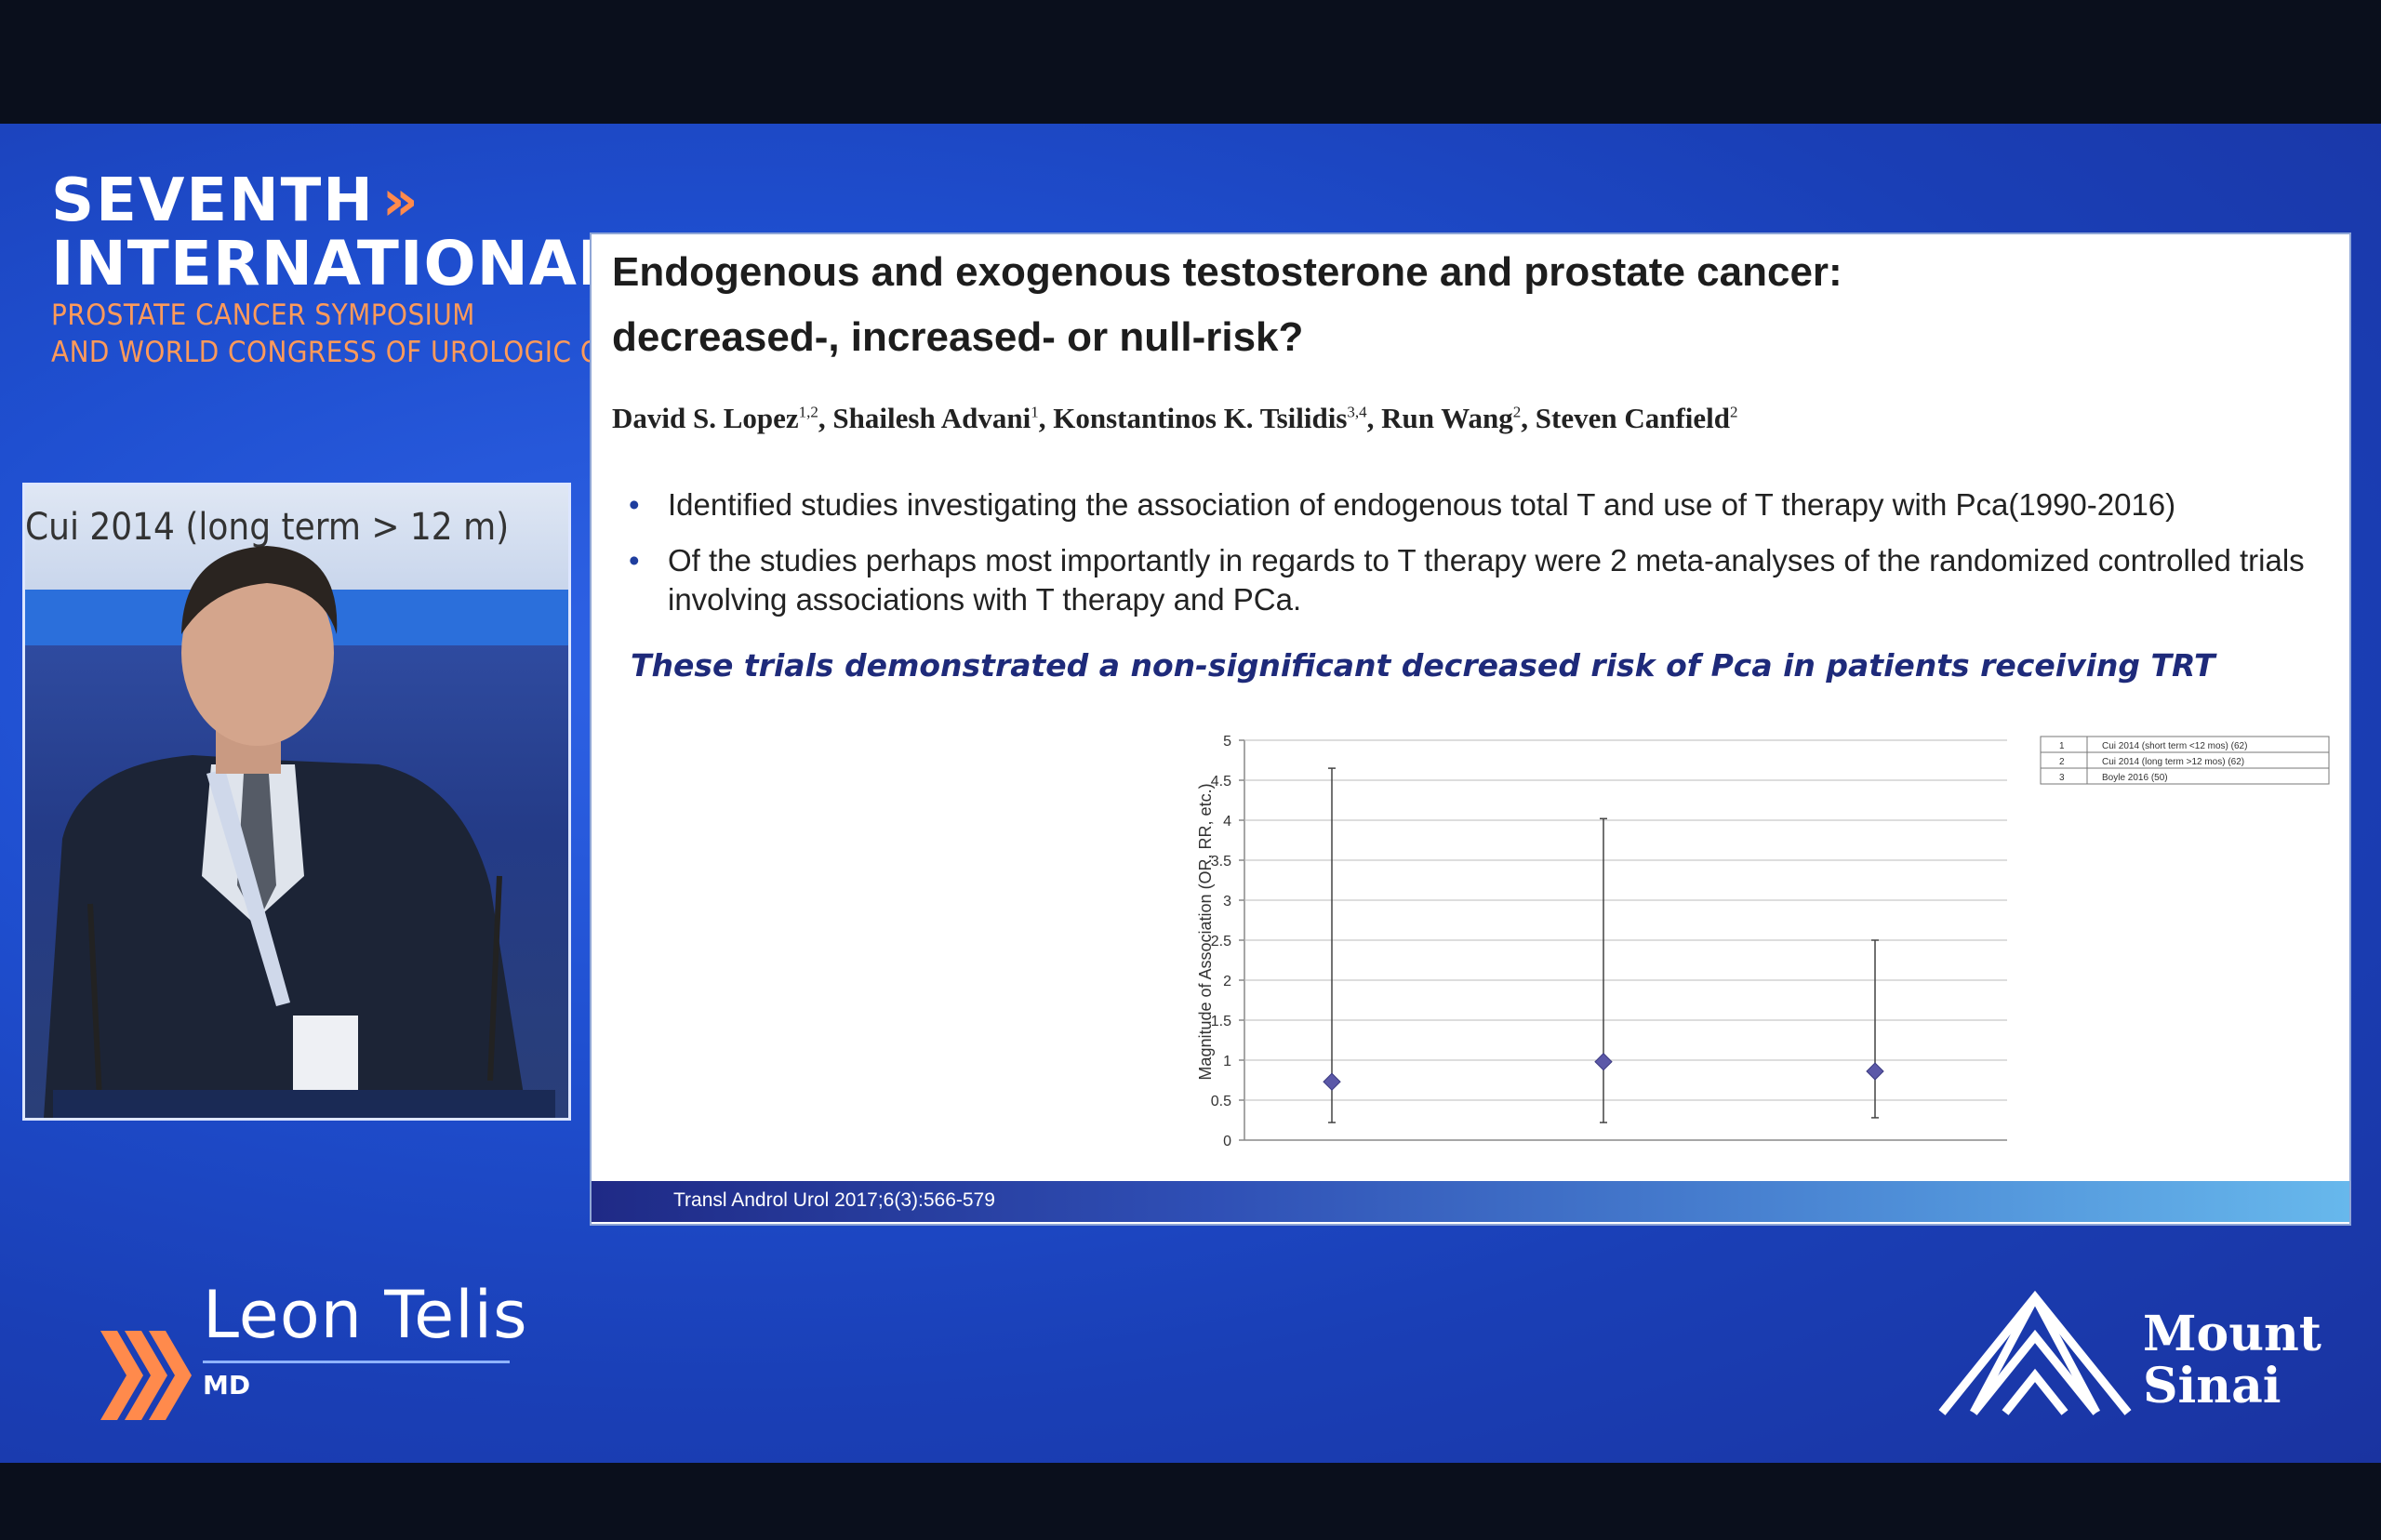 Image resolution: width=2381 pixels, height=1540 pixels. I want to click on author-name: Shailesh Advani, so click(932, 418).